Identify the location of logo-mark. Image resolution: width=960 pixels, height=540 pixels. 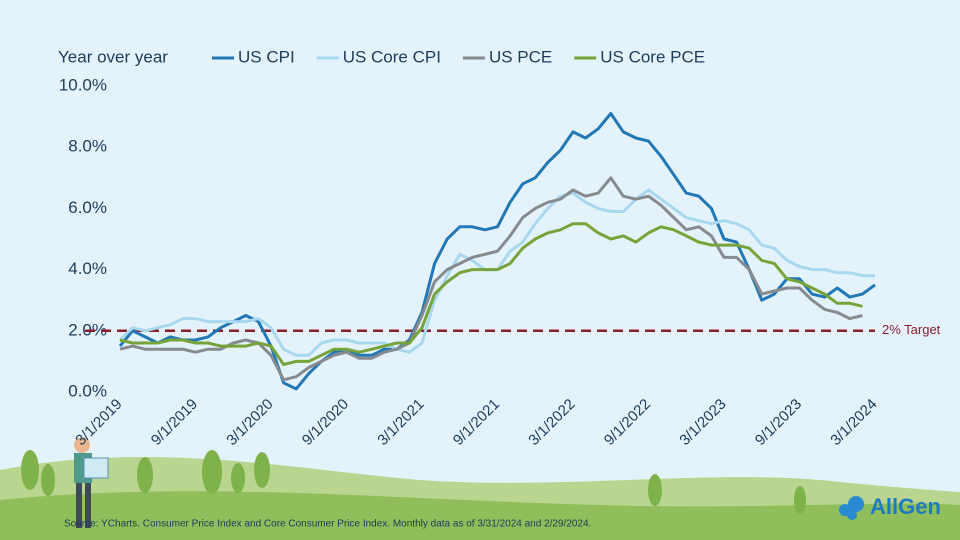
(851, 508).